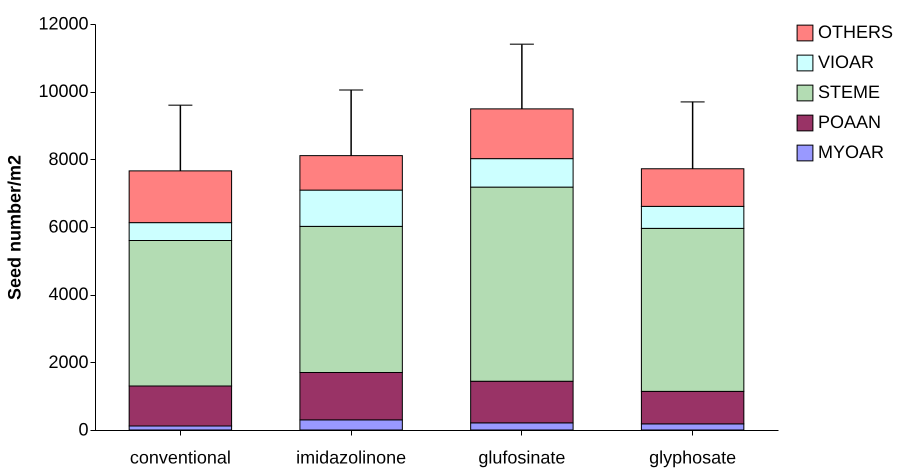 The width and height of the screenshot is (904, 472). I want to click on y-tick-label: 4000, so click(68, 294).